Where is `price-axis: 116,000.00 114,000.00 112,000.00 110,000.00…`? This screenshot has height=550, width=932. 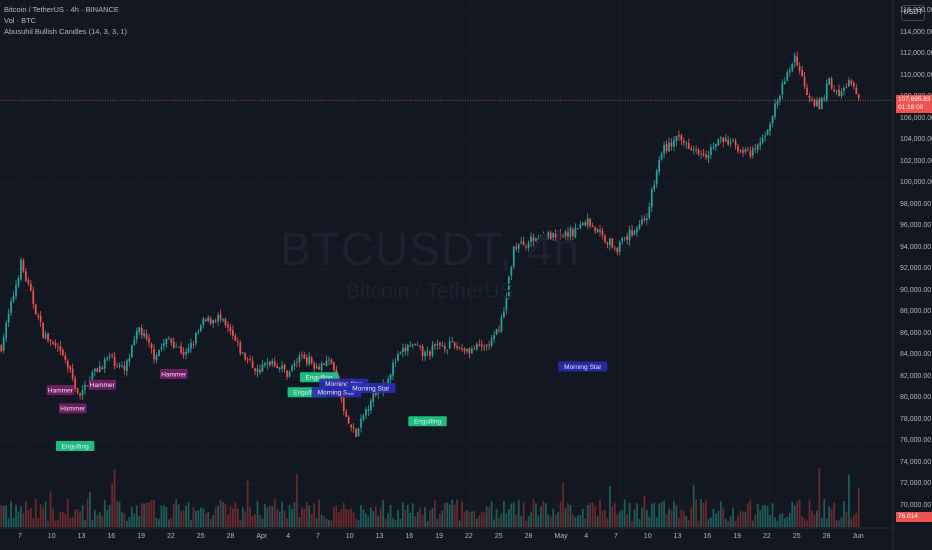
price-axis: 116,000.00 114,000.00 112,000.00 110,000.00… is located at coordinates (914, 263).